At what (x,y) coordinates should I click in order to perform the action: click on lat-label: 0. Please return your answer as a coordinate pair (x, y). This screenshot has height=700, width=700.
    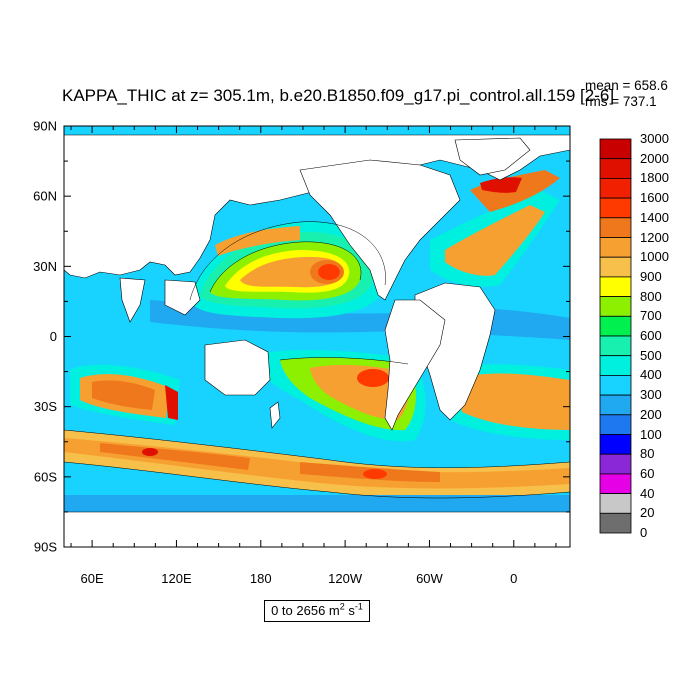
    Looking at the image, I should click on (53, 336).